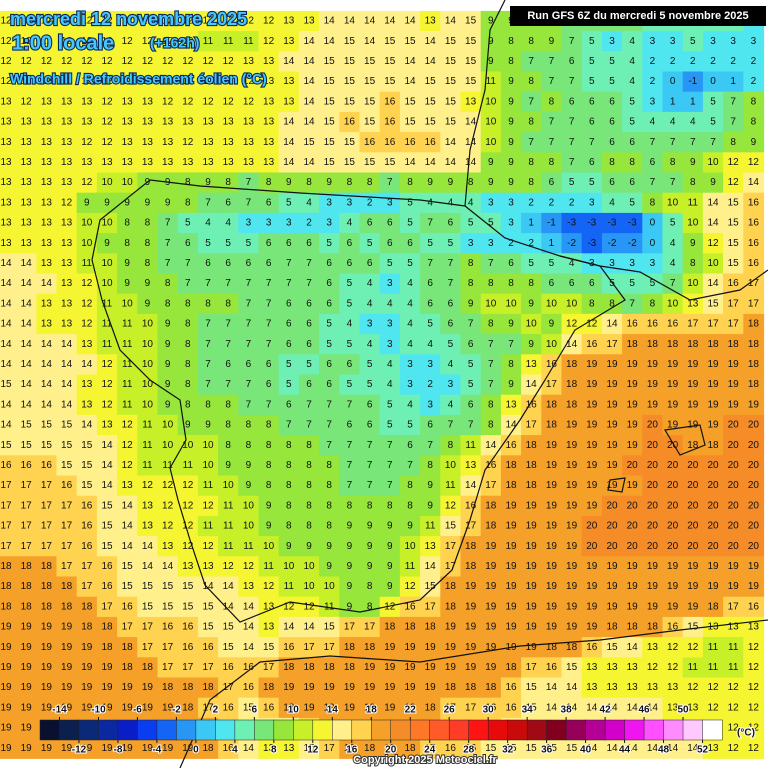  What do you see at coordinates (634, 730) in the screenshot?
I see `legend-swatch` at bounding box center [634, 730].